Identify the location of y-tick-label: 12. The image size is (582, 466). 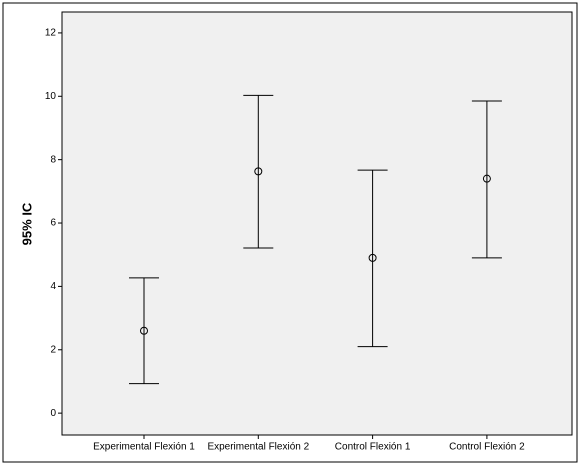
(51, 33).